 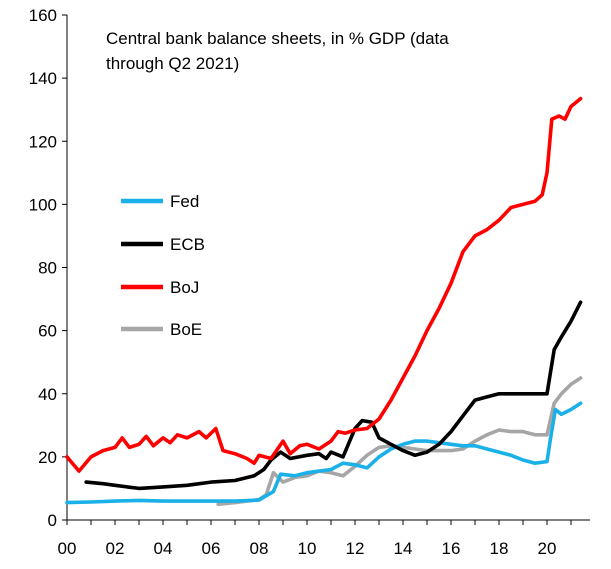 I want to click on x-tick-label: 16, so click(x=451, y=548).